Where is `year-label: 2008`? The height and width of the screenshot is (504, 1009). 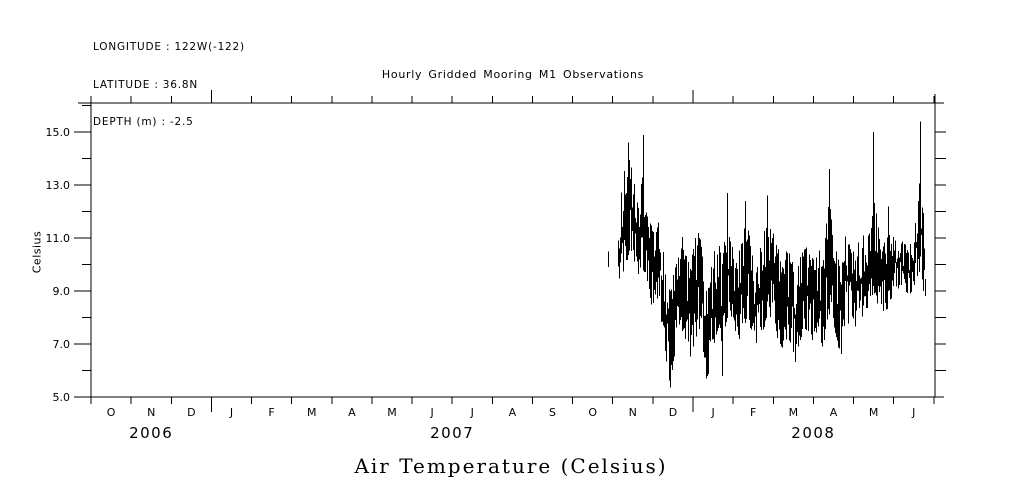
year-label: 2008 is located at coordinates (813, 433).